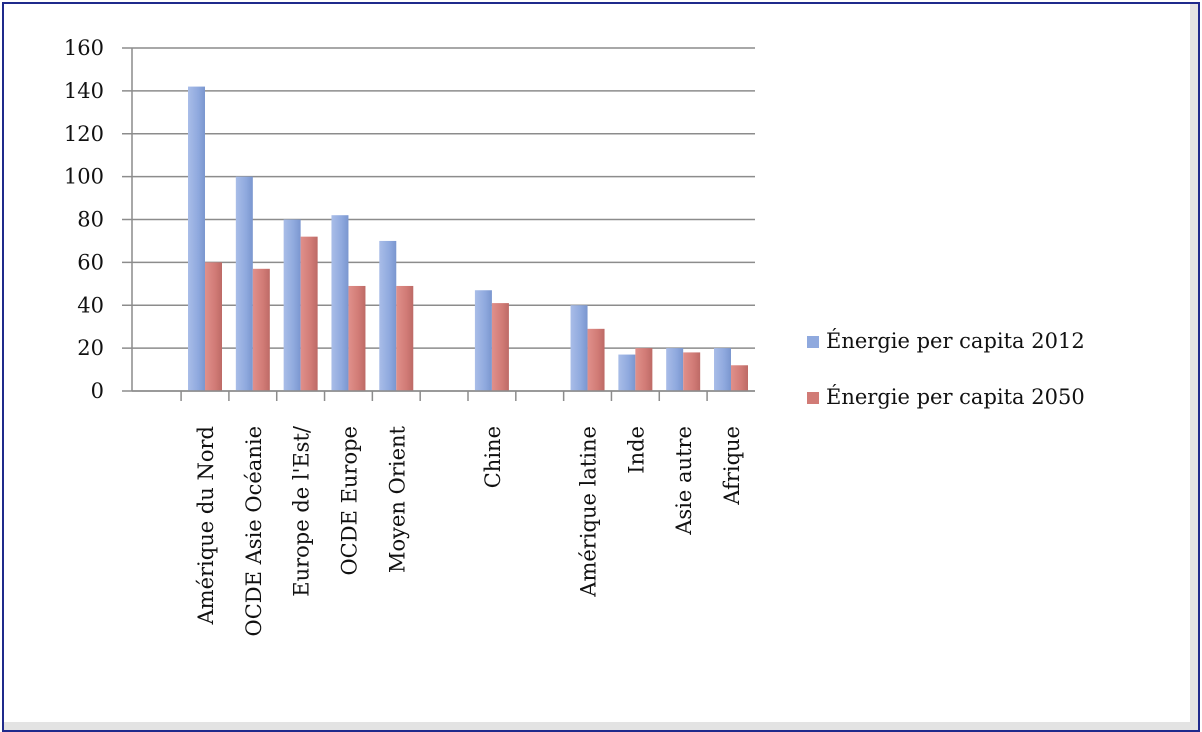 Image resolution: width=1202 pixels, height=732 pixels. I want to click on legend-label: Énergie per capita 2012, so click(955, 341).